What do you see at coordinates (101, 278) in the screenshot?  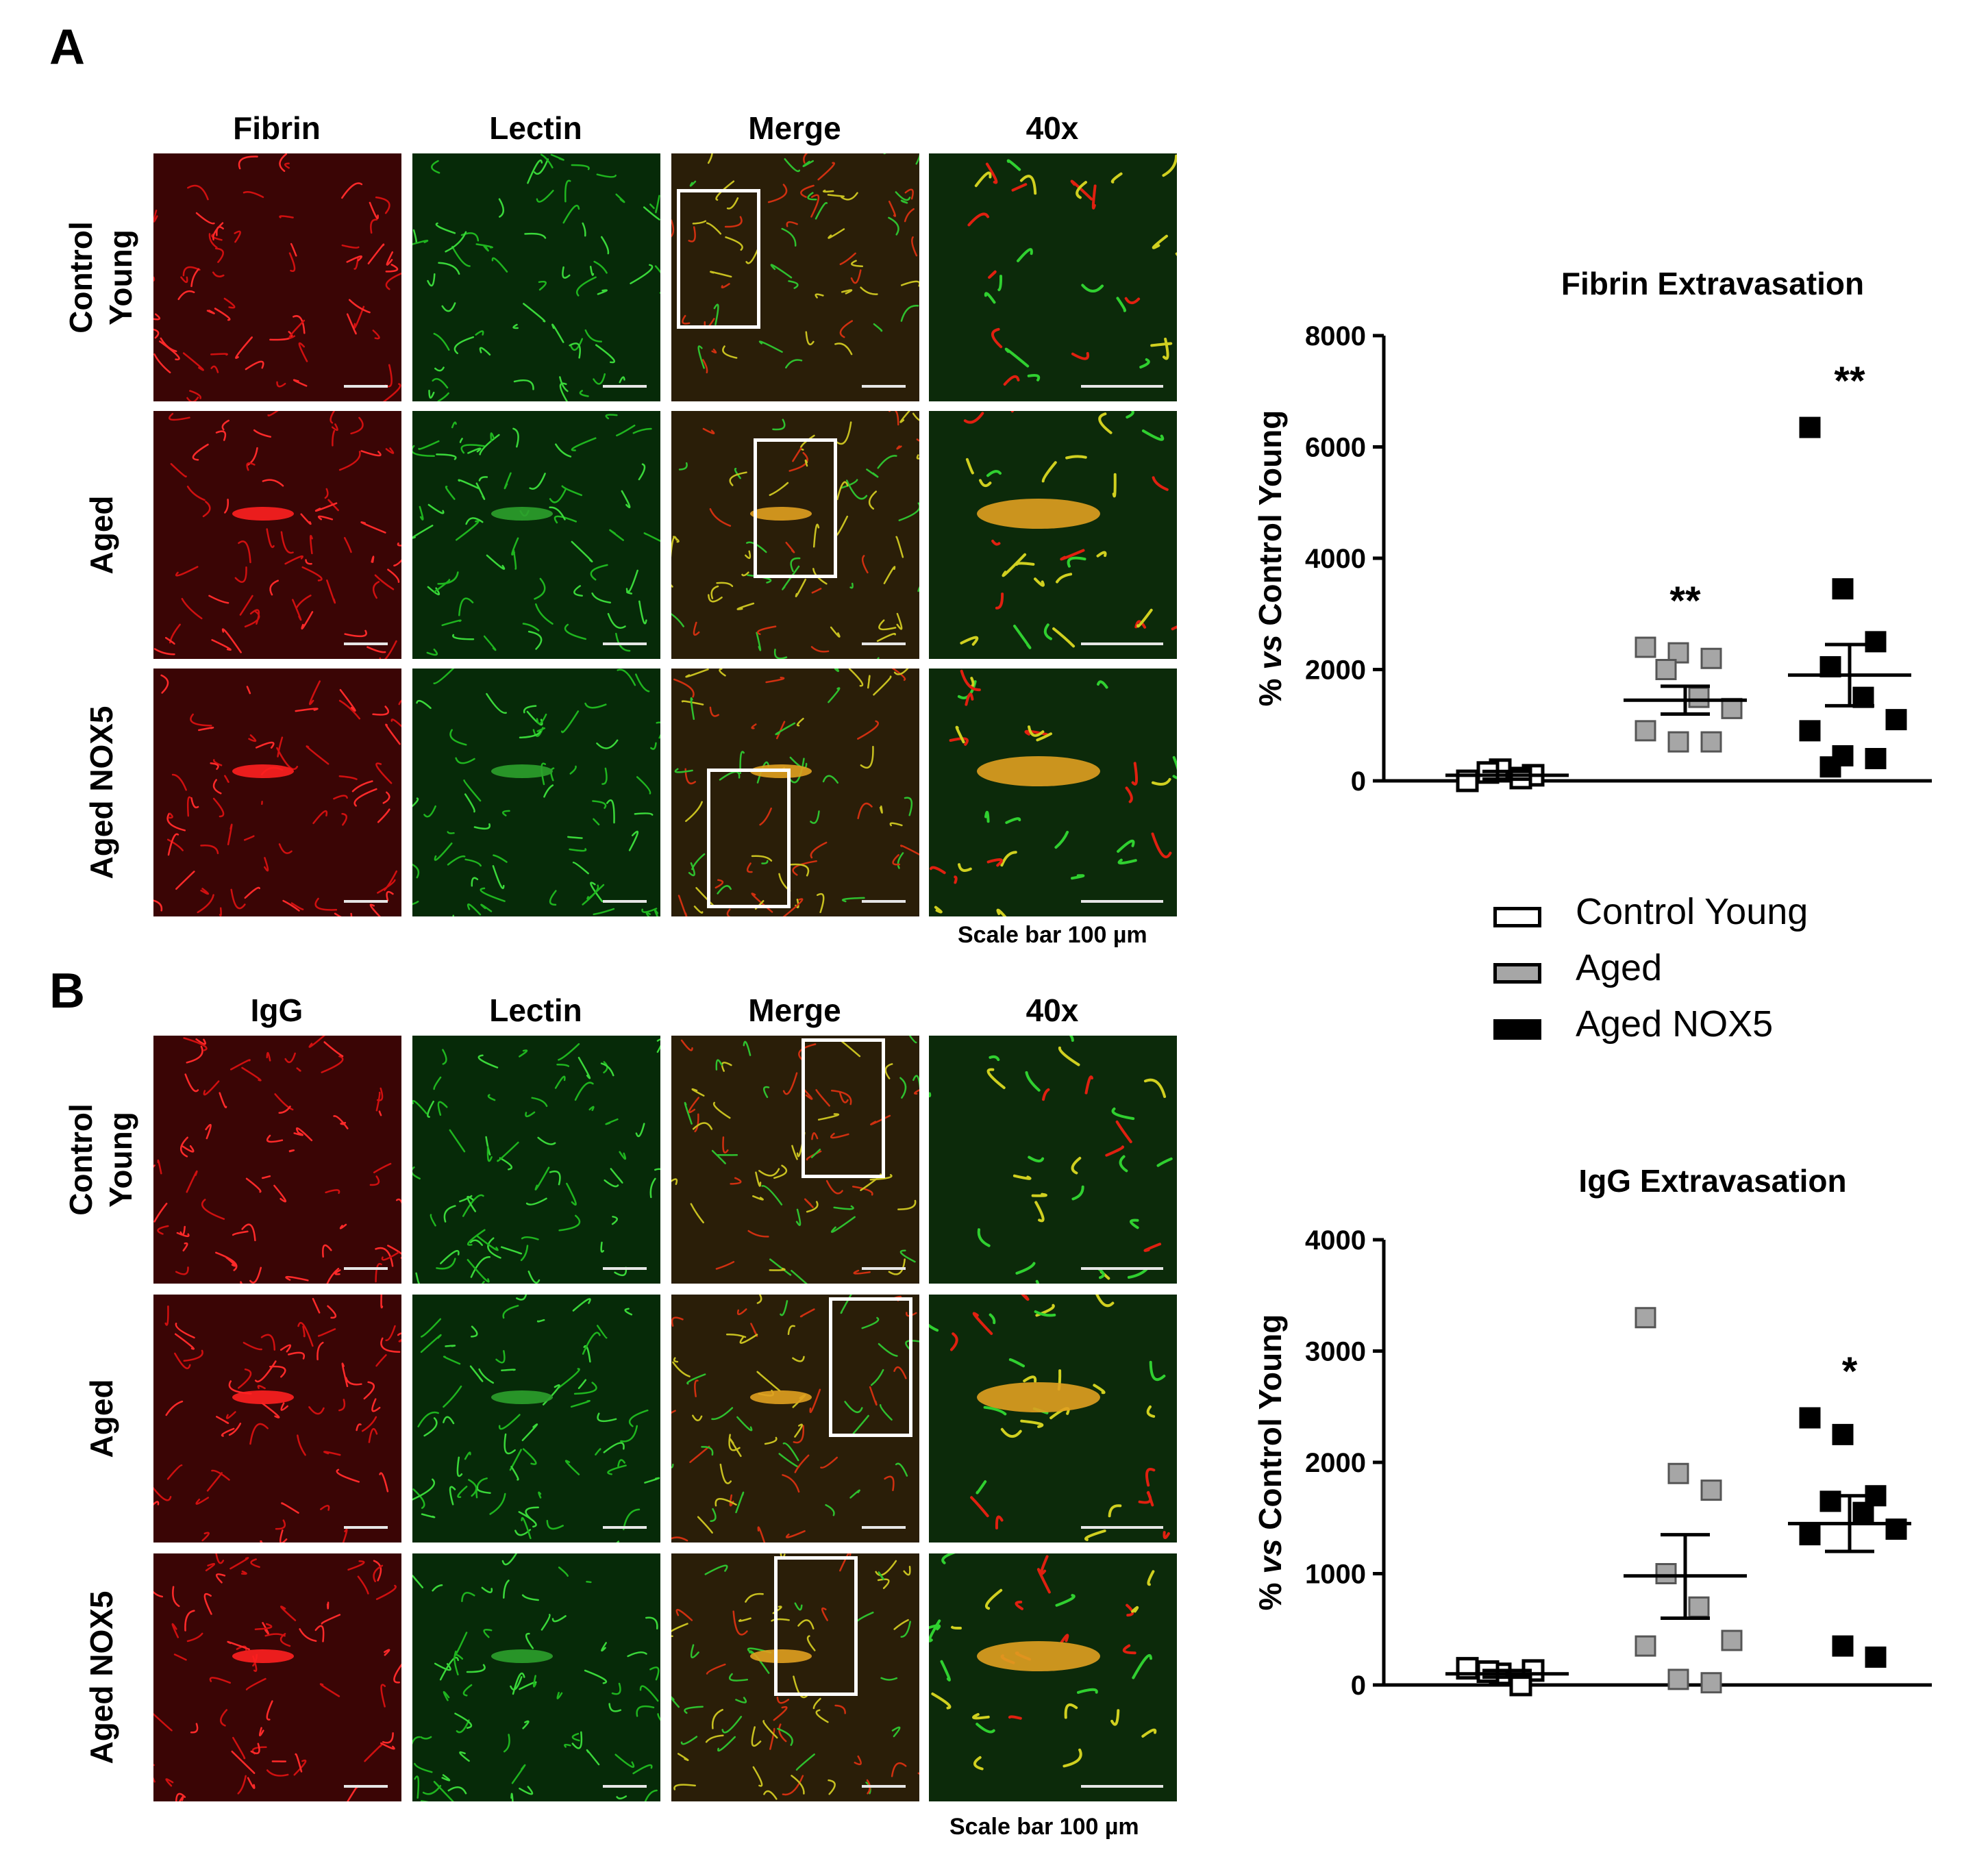 I see `row-label: Control Young` at bounding box center [101, 278].